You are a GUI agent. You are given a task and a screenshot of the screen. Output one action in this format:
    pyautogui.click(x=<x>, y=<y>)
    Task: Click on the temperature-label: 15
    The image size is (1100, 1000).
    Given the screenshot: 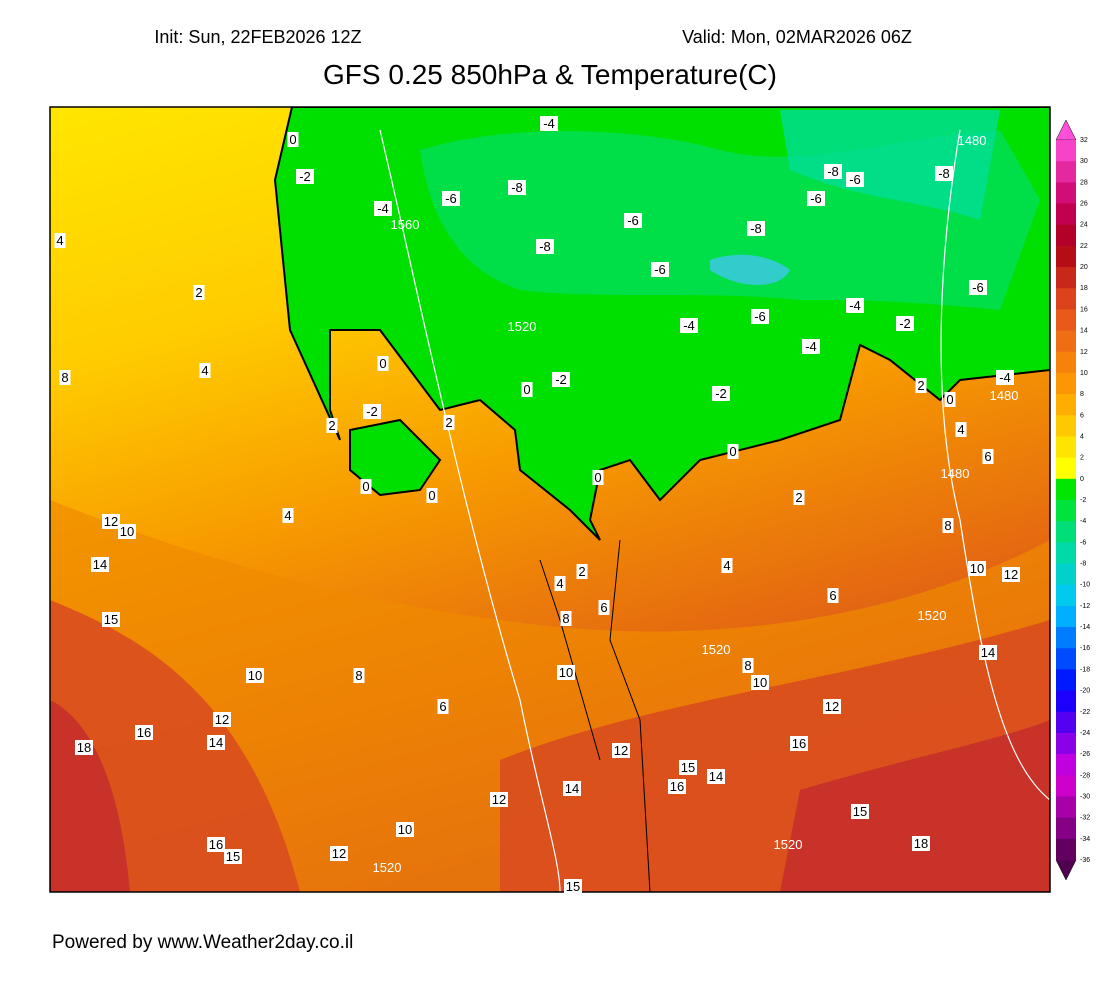 What is the action you would take?
    pyautogui.click(x=688, y=767)
    